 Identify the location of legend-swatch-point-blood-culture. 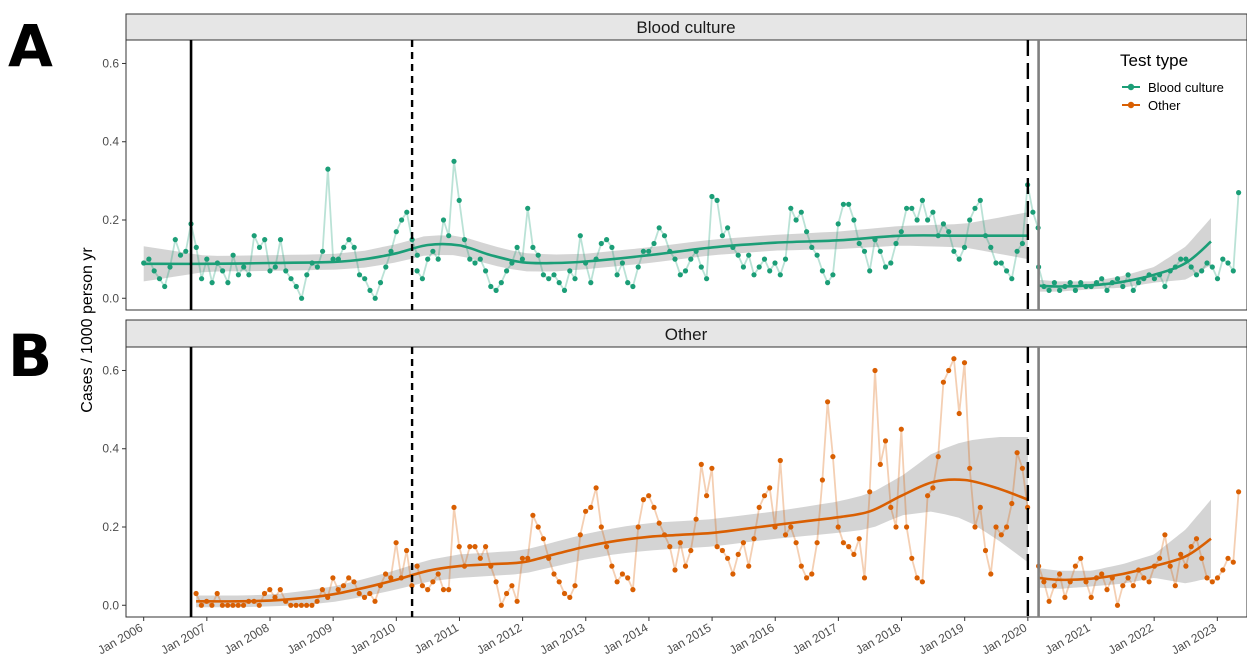
(1131, 87).